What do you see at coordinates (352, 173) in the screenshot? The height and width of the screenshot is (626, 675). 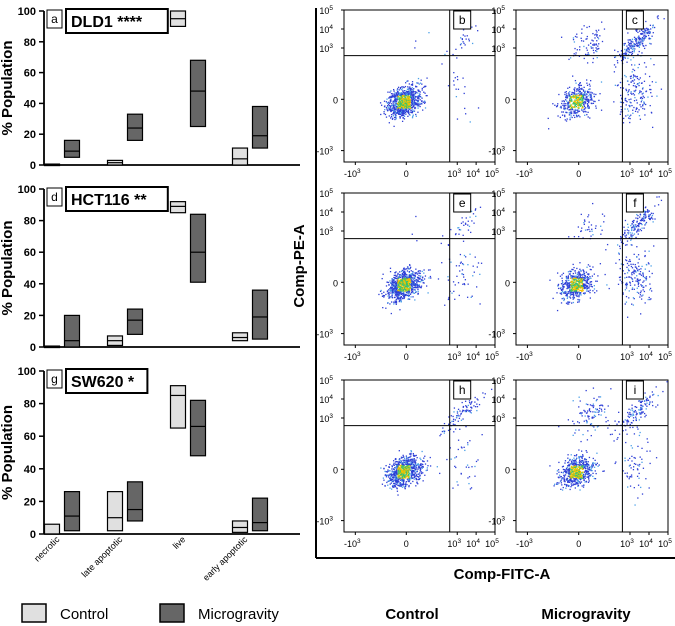 I see `flow-x-tick-label: -103` at bounding box center [352, 173].